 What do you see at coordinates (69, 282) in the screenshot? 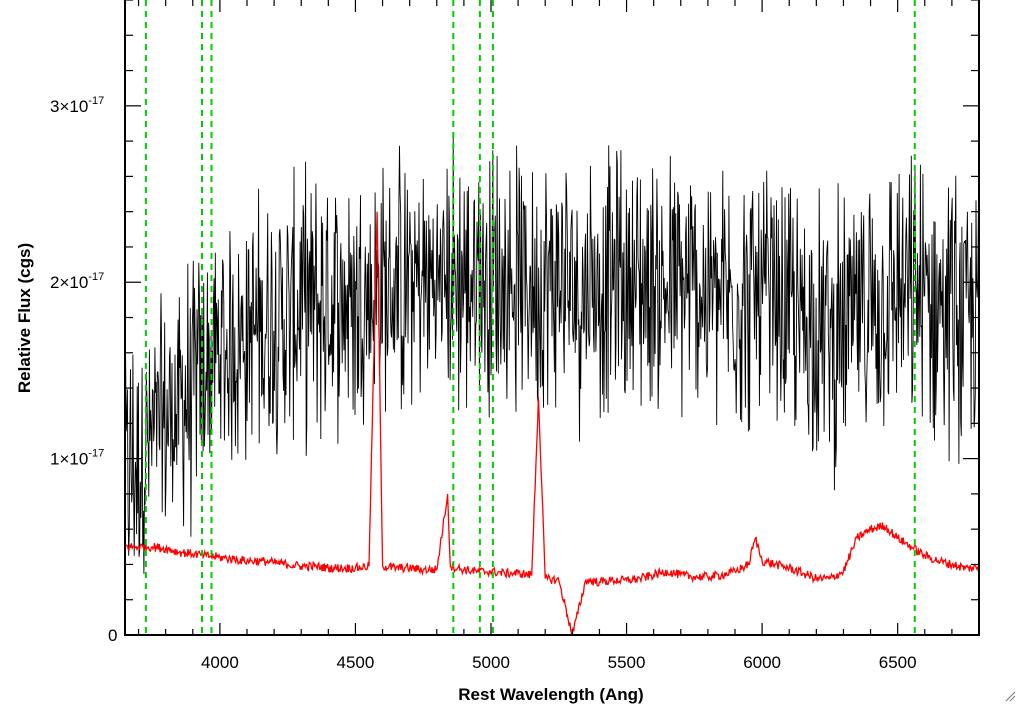
I see `y-tick-base: 2×10` at bounding box center [69, 282].